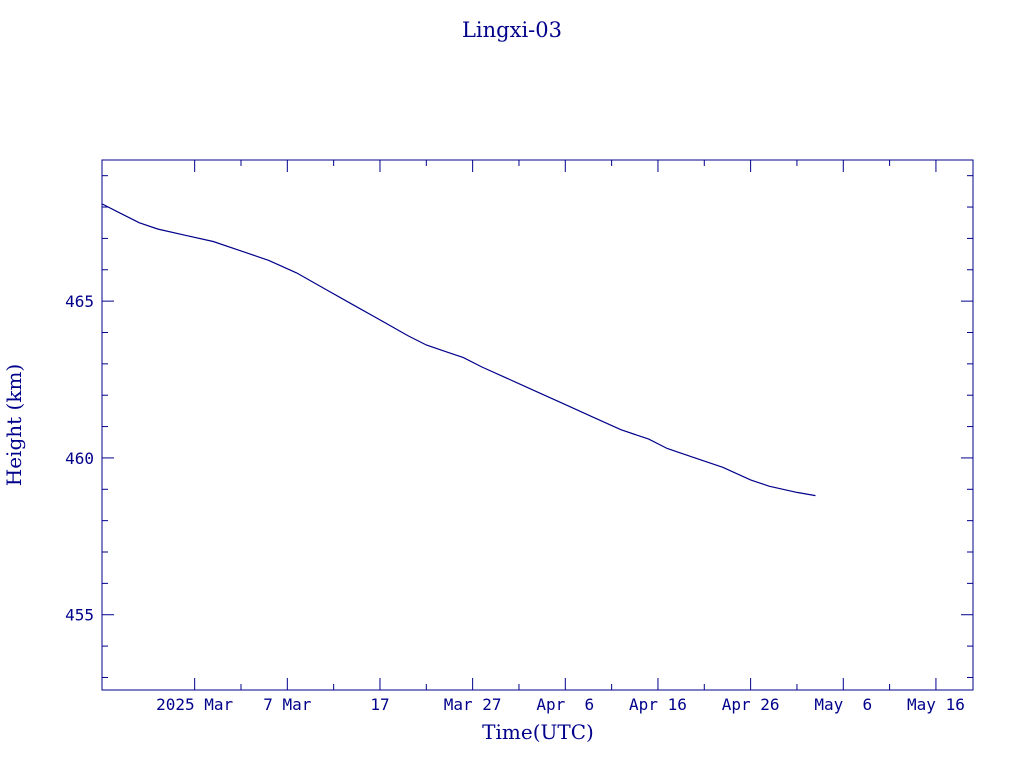 The width and height of the screenshot is (1024, 768). Describe the element at coordinates (936, 704) in the screenshot. I see `x-tick-label: May 16` at that location.